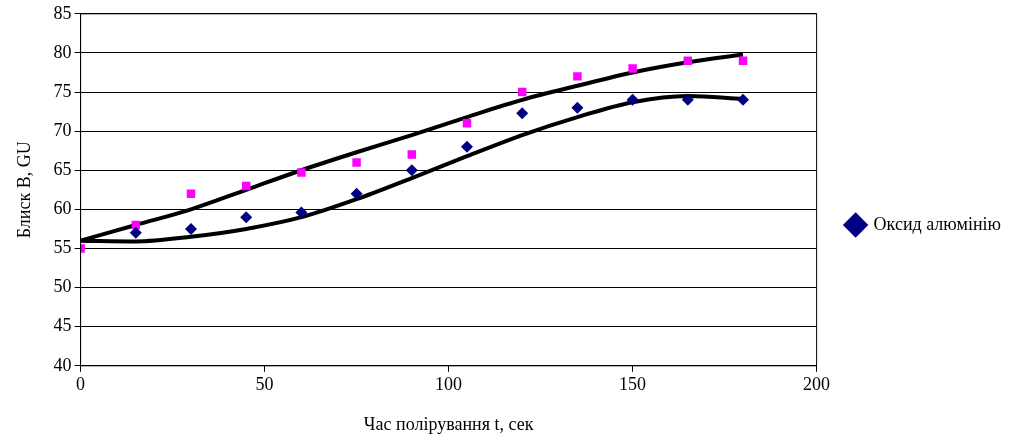 Image resolution: width=1021 pixels, height=445 pixels. Describe the element at coordinates (23, 190) in the screenshot. I see `y-axis-title: Блиск B, GU` at that location.